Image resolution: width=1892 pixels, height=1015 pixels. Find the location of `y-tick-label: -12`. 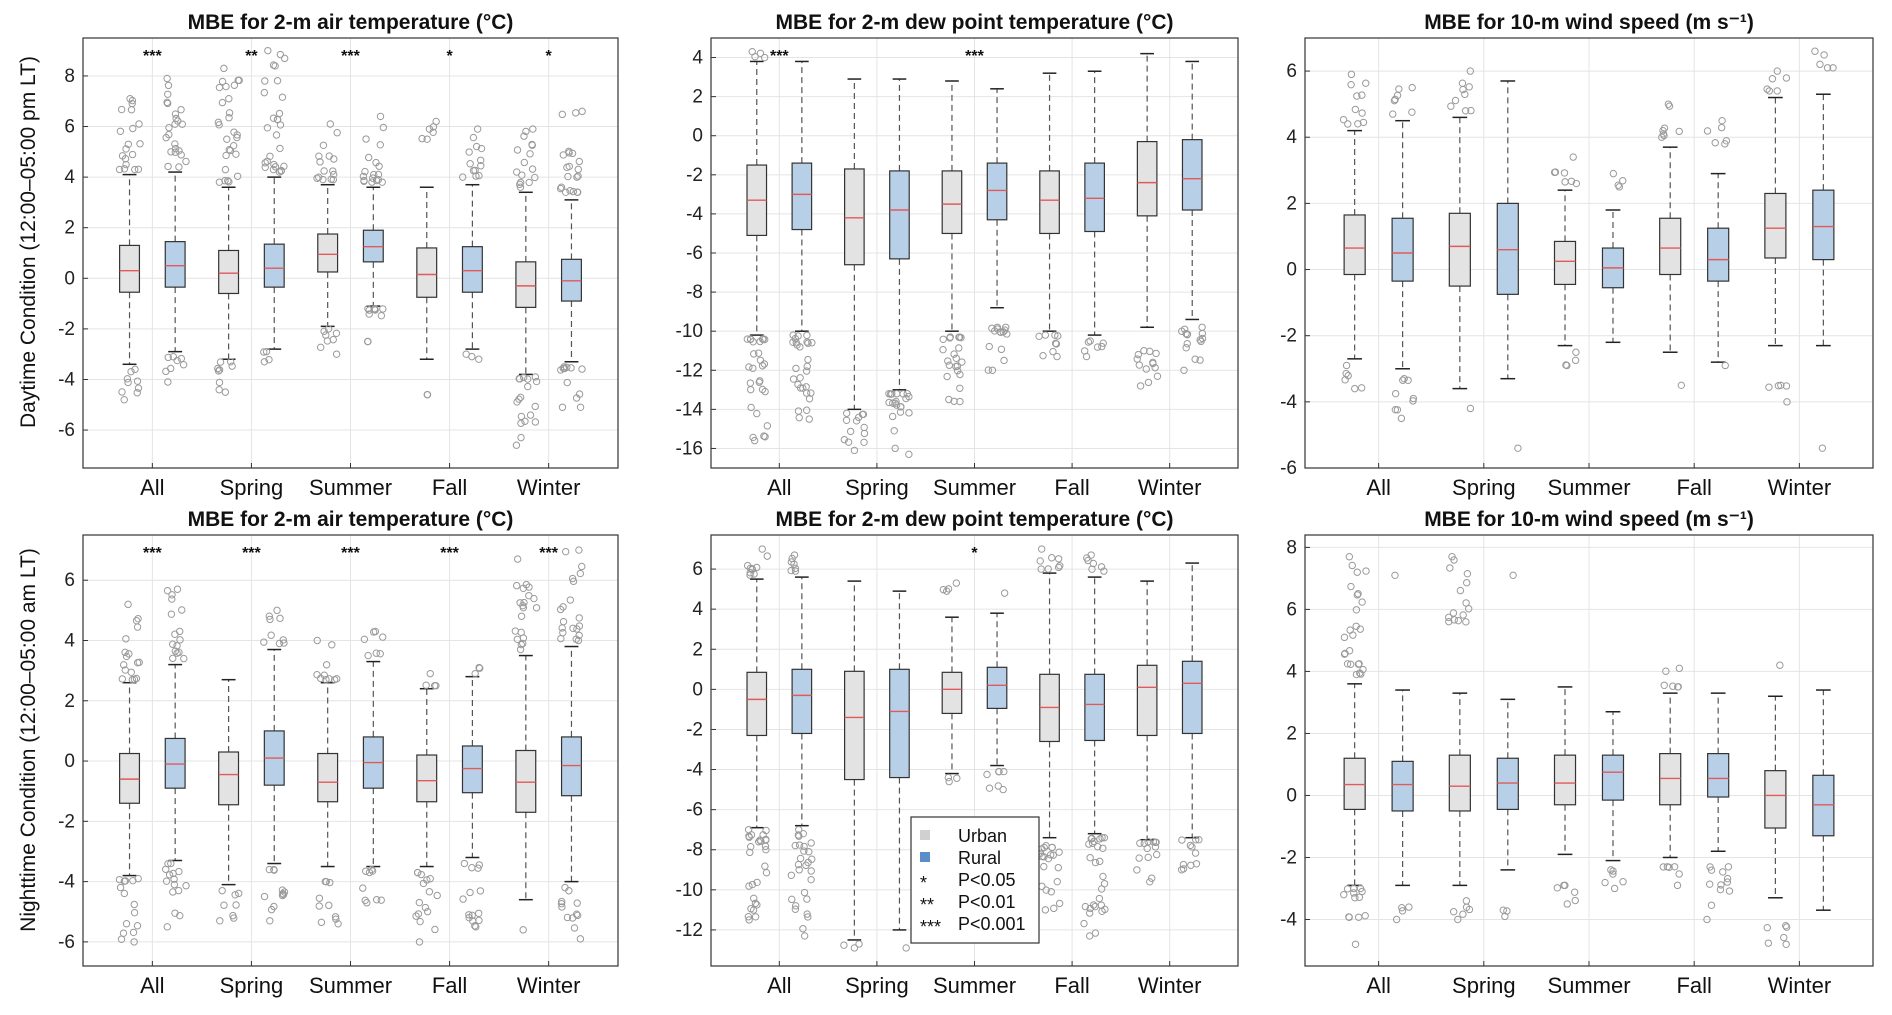

y-tick-label: -12 is located at coordinates (689, 370).